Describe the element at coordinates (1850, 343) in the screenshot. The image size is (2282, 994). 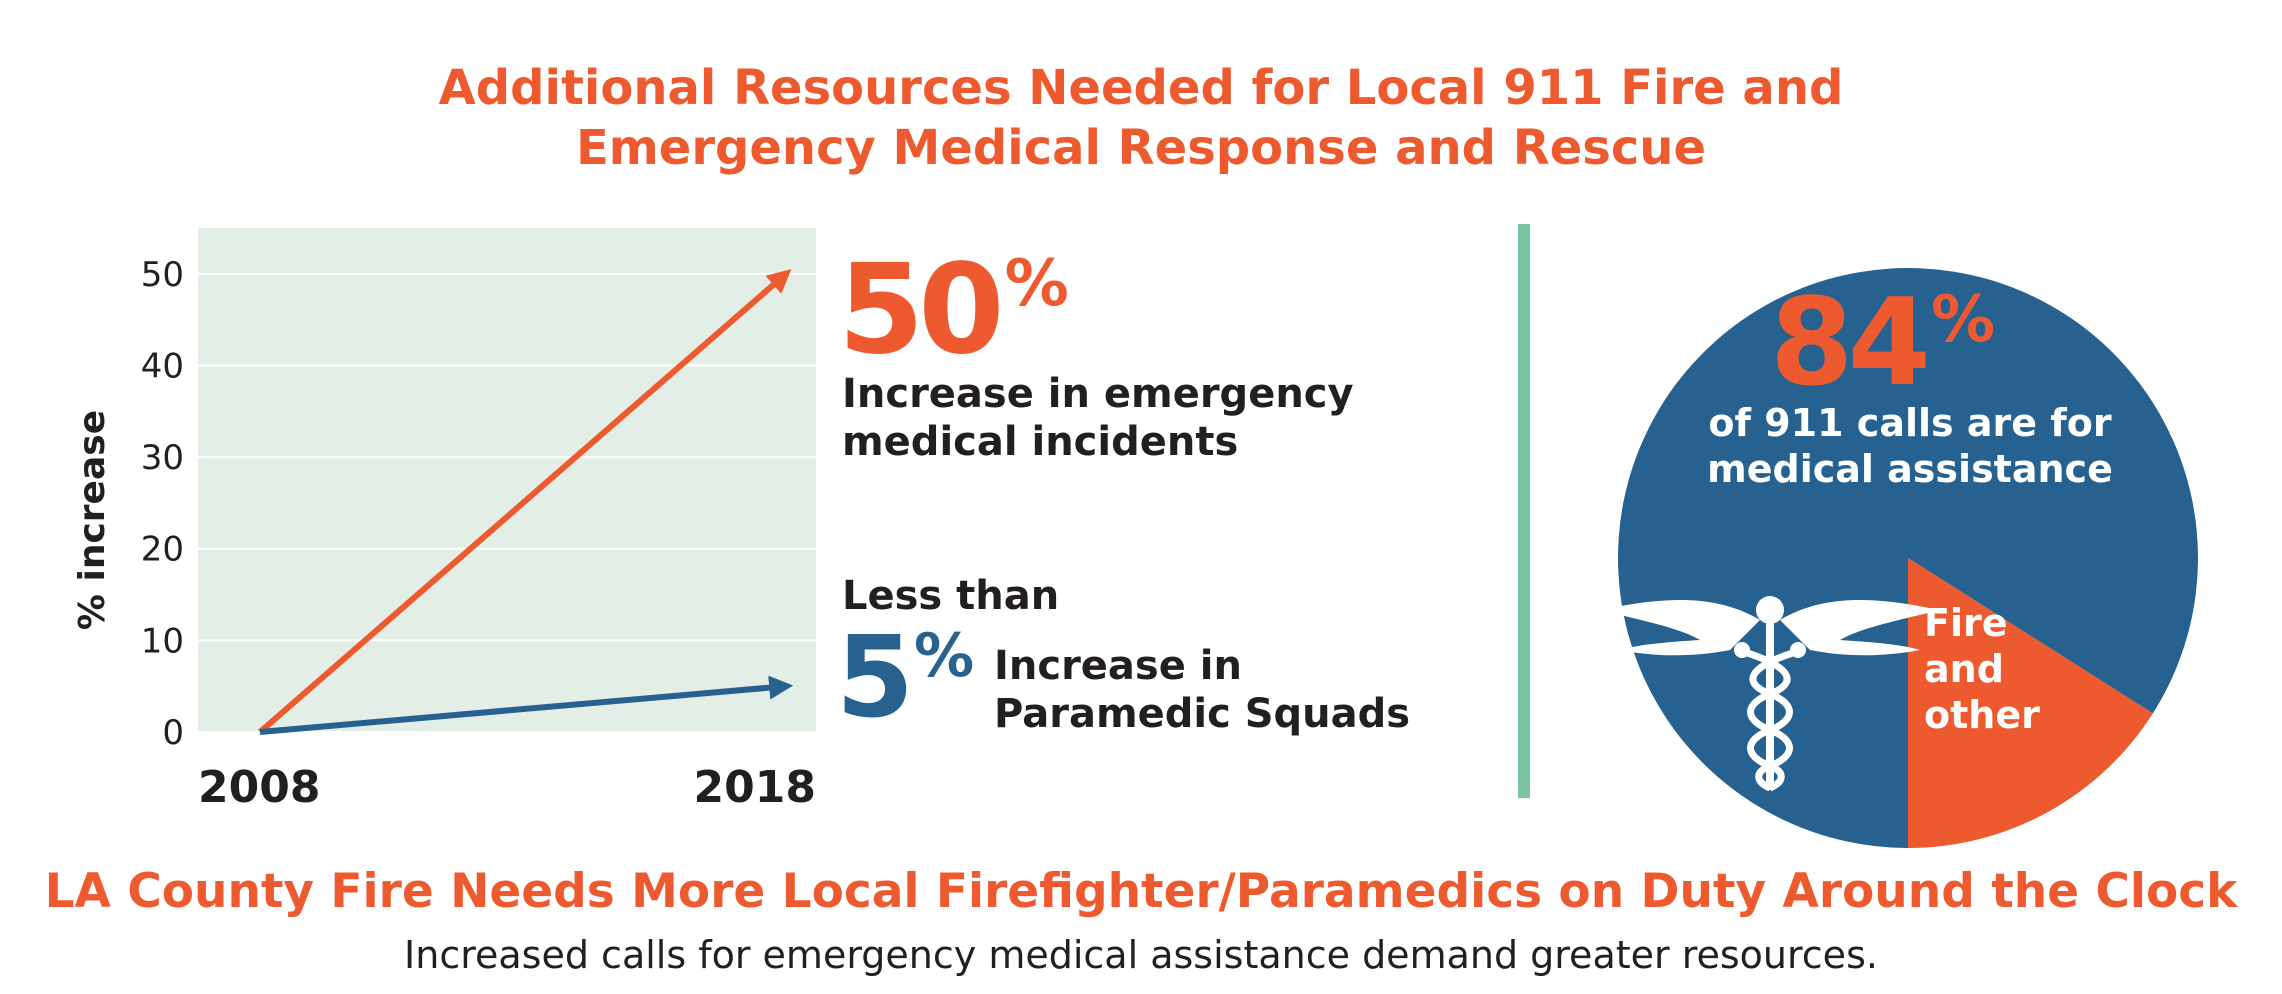
I see `pie-big-value: 84` at that location.